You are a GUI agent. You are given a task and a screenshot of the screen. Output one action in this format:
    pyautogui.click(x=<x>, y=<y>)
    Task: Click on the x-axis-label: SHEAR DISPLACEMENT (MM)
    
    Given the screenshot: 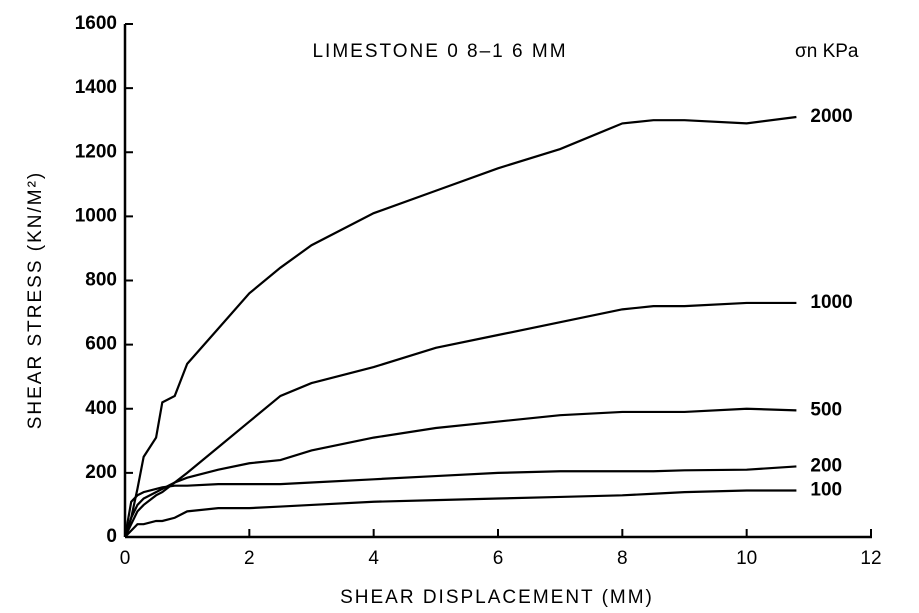 What is the action you would take?
    pyautogui.click(x=497, y=597)
    